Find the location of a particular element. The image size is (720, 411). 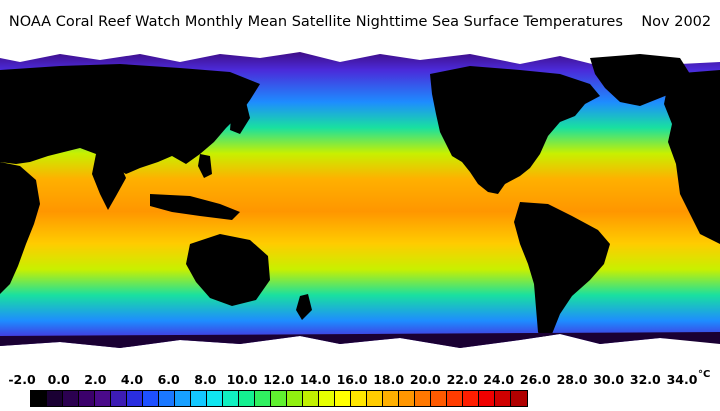

temperature-colorbar is located at coordinates (279, 398).